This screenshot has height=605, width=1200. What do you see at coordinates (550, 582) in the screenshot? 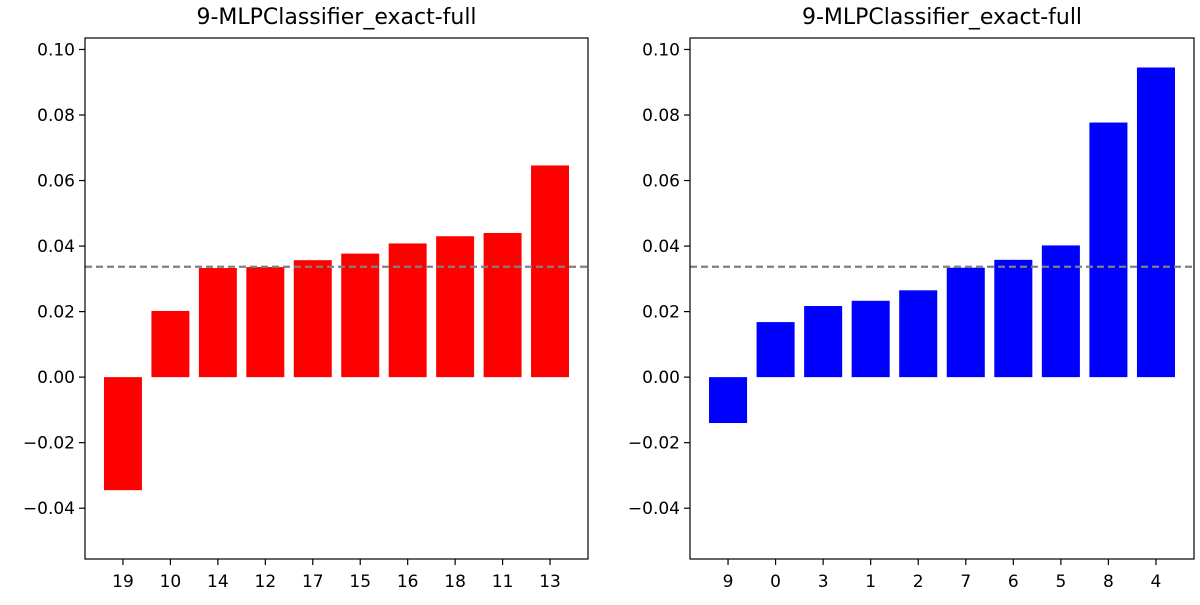
I see `x-tick-label: 13` at bounding box center [550, 582].